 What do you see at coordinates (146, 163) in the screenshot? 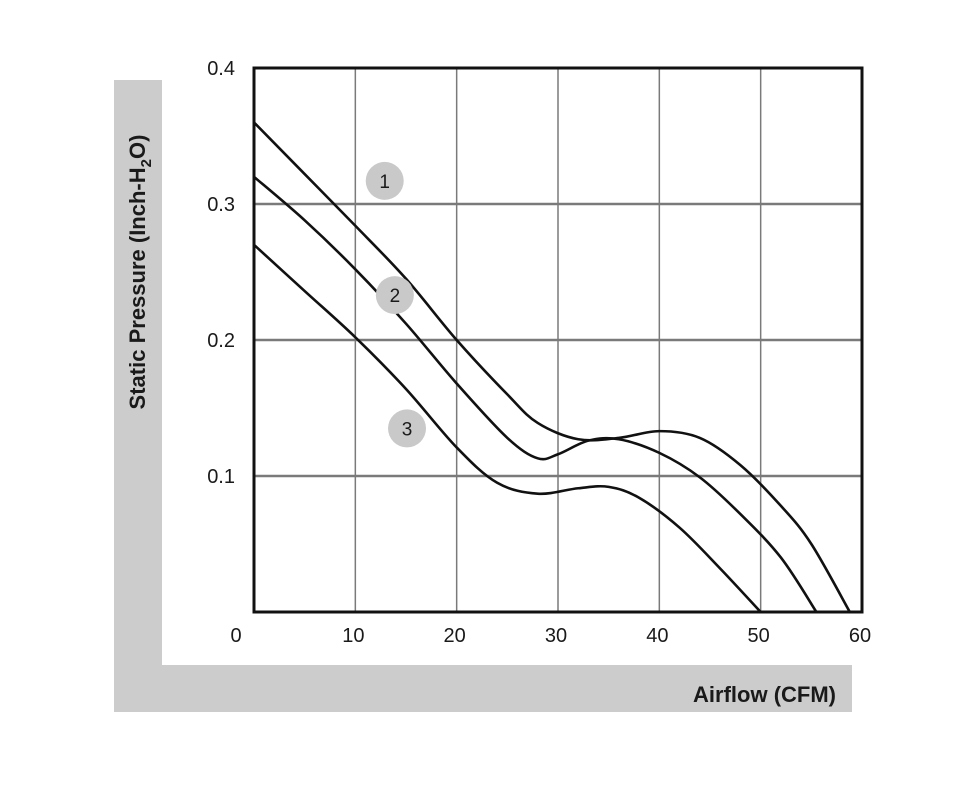
I see `y-axis-label-subscript: 2` at bounding box center [146, 163].